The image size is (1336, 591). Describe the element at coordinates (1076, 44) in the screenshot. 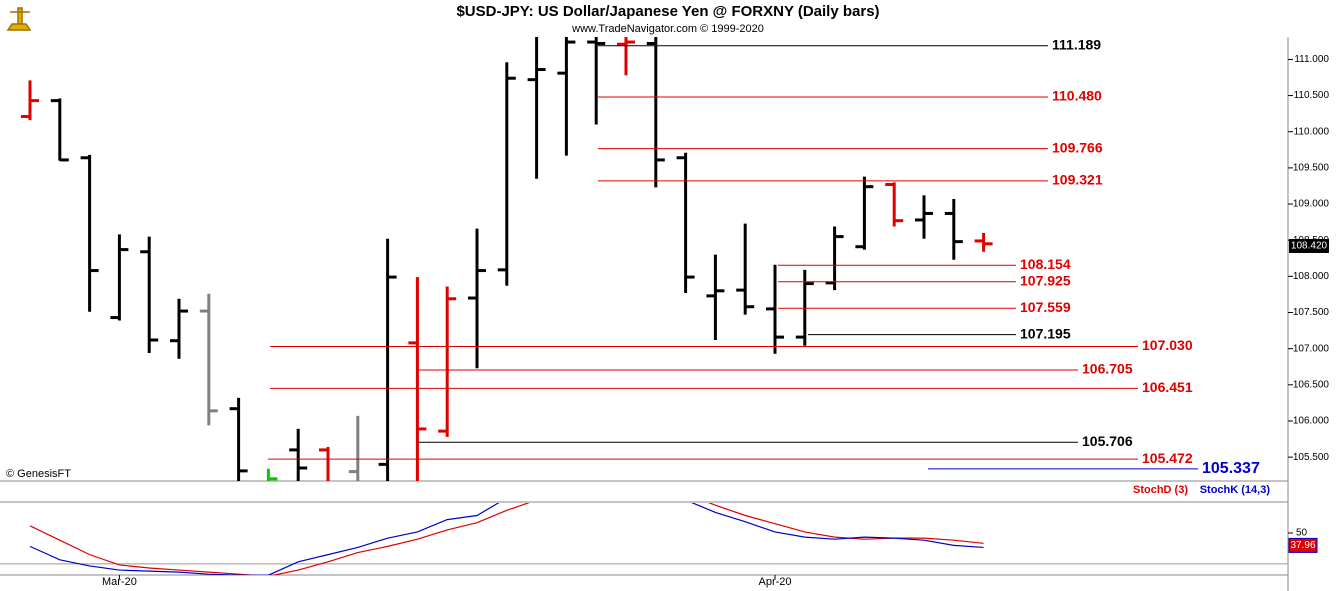

I see `level-label: 111.189` at that location.